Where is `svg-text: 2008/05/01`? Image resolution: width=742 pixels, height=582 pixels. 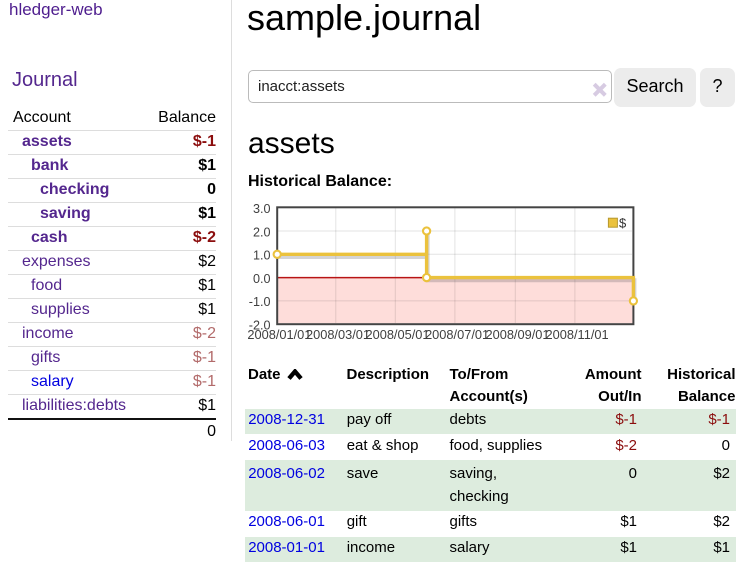 svg-text: 2008/05/01 is located at coordinates (397, 334).